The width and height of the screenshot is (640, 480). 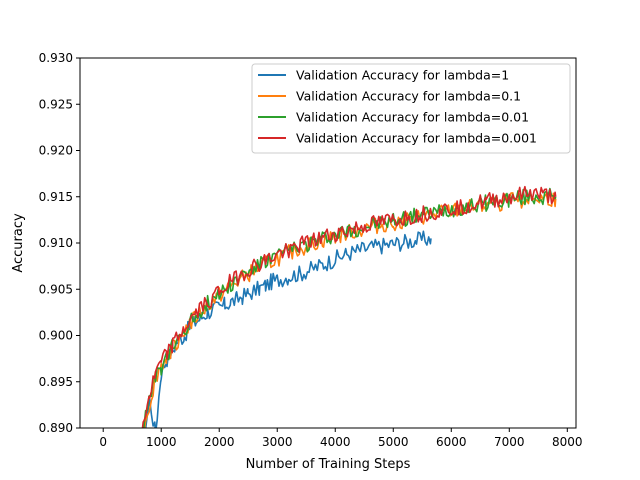 I want to click on x-tick-label: 6000, so click(x=451, y=442).